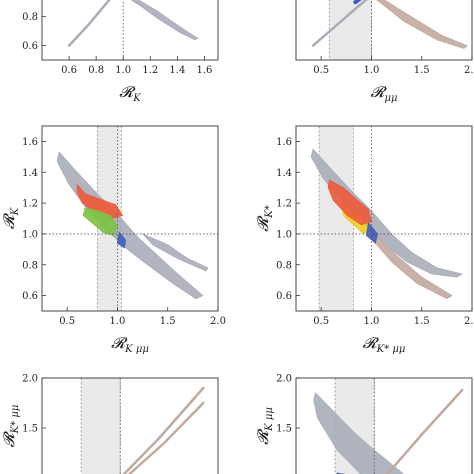 The width and height of the screenshot is (474, 474). I want to click on scatter-line-blue, so click(357, 2).